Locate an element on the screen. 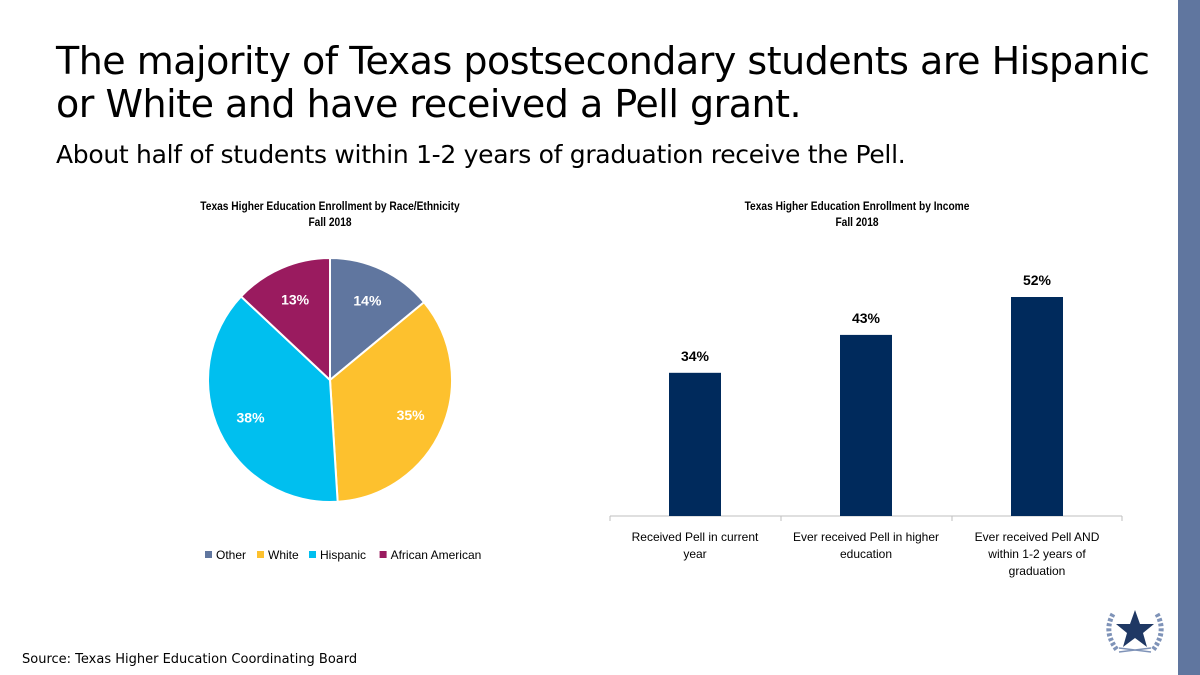  x-tick-label: graduation is located at coordinates (1037, 571).